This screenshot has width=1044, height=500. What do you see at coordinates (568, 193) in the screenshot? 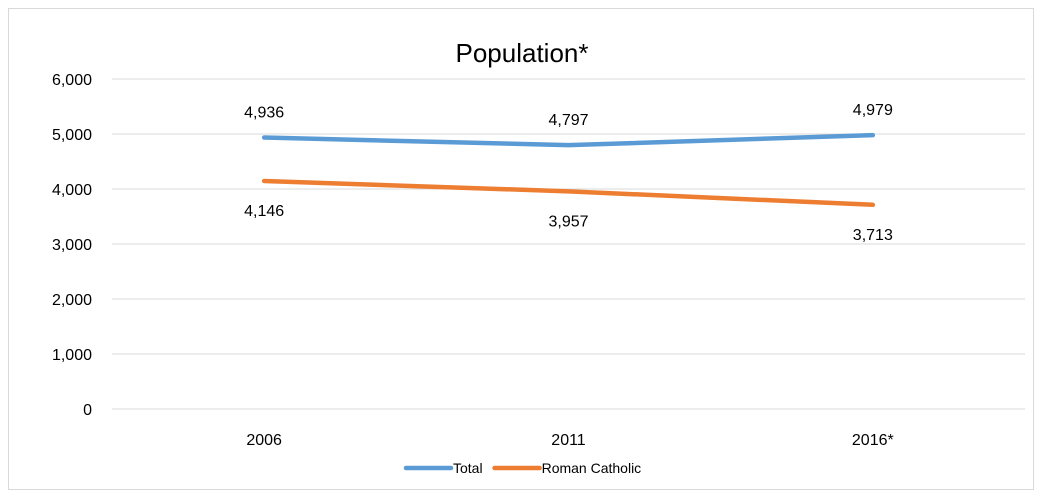
I see `series-line-roman-catholic` at bounding box center [568, 193].